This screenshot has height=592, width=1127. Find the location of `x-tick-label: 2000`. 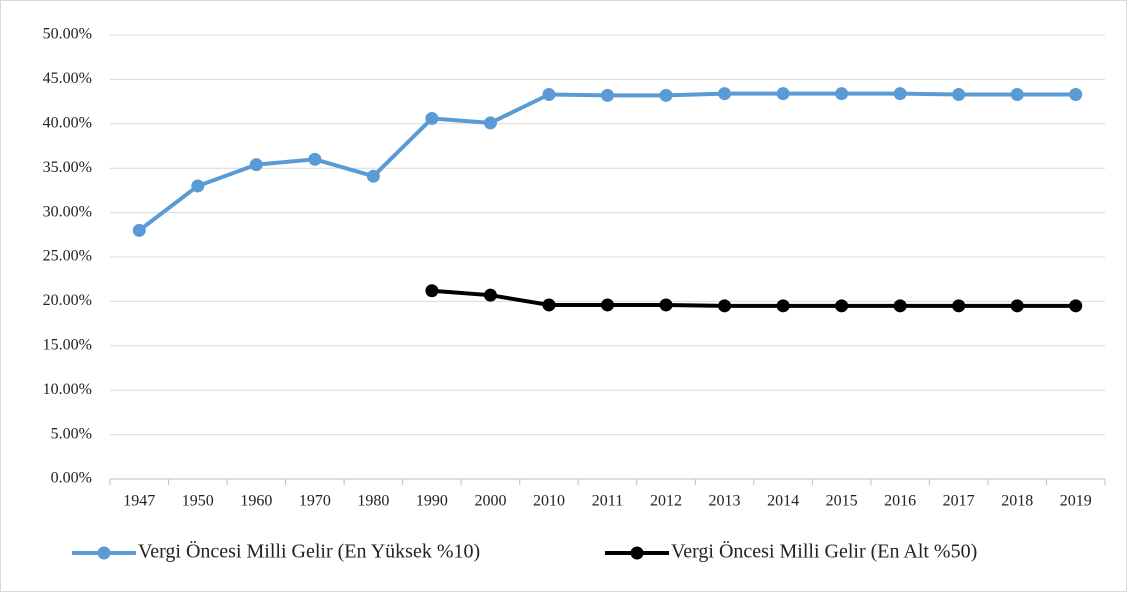

x-tick-label: 2000 is located at coordinates (490, 501).